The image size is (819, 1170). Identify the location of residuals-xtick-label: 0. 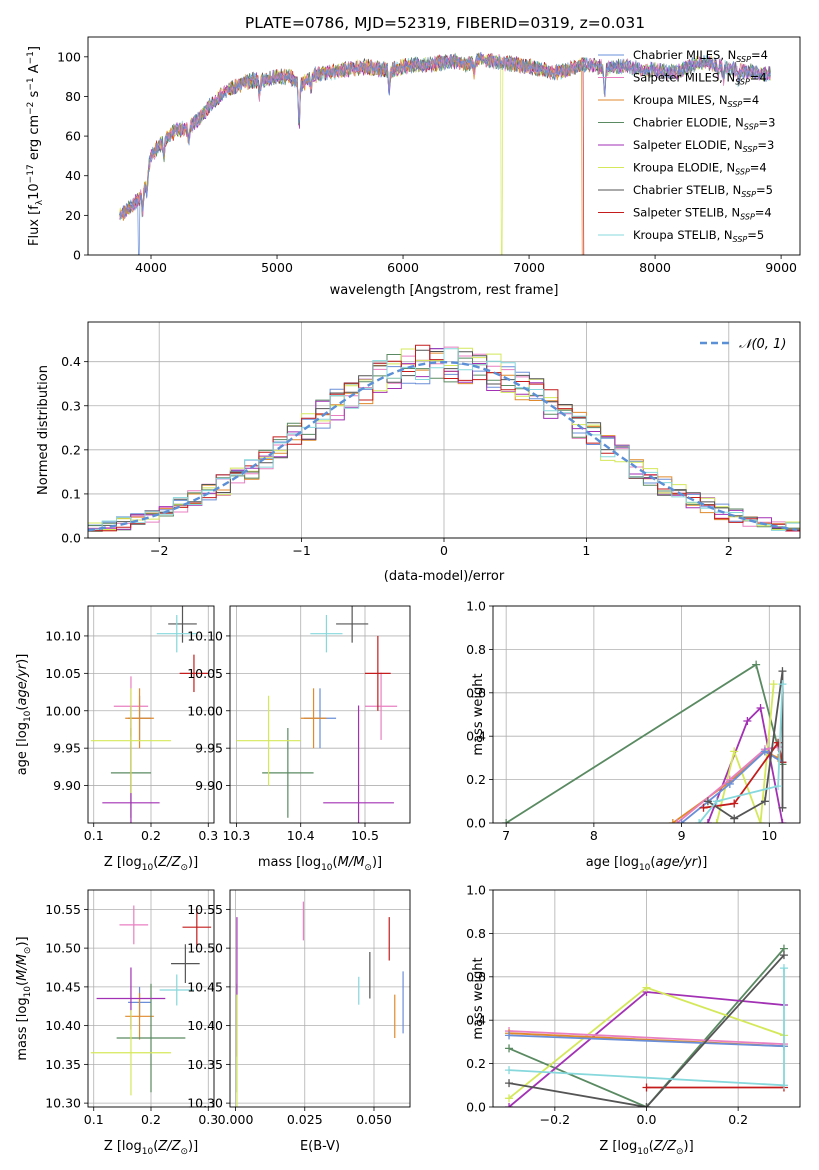
(444, 550).